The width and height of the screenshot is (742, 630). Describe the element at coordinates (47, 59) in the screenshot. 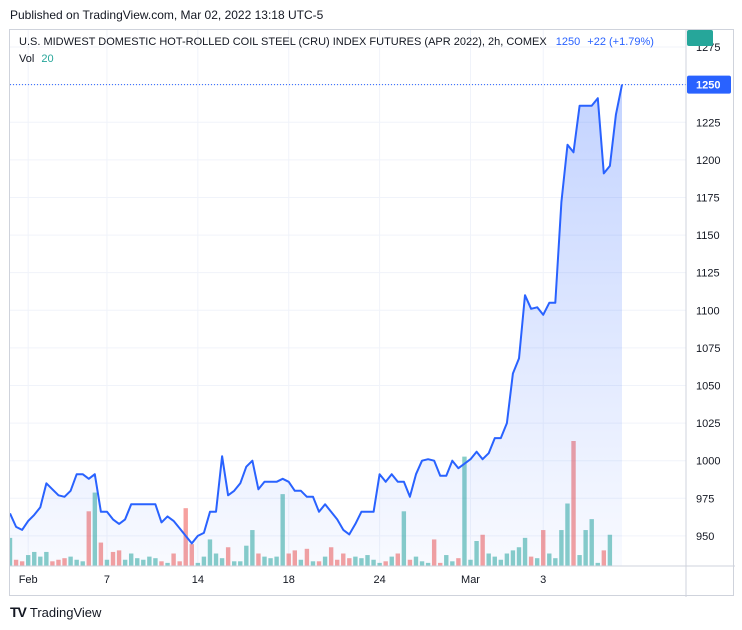

I see `volume-value: 20` at that location.